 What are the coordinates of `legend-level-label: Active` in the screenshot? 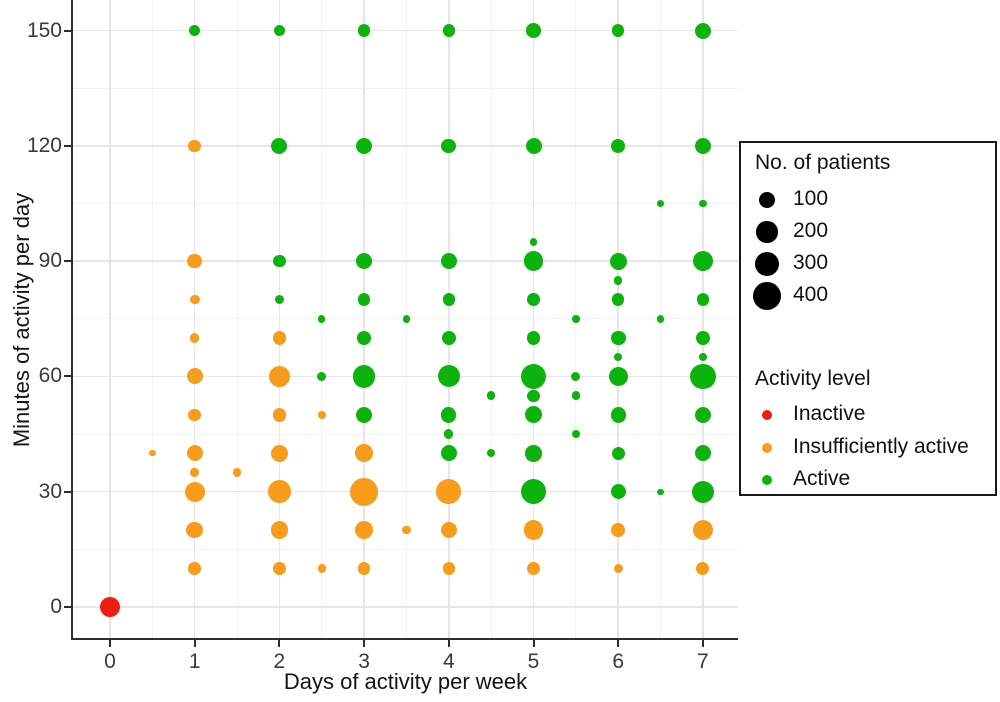 It's located at (822, 478).